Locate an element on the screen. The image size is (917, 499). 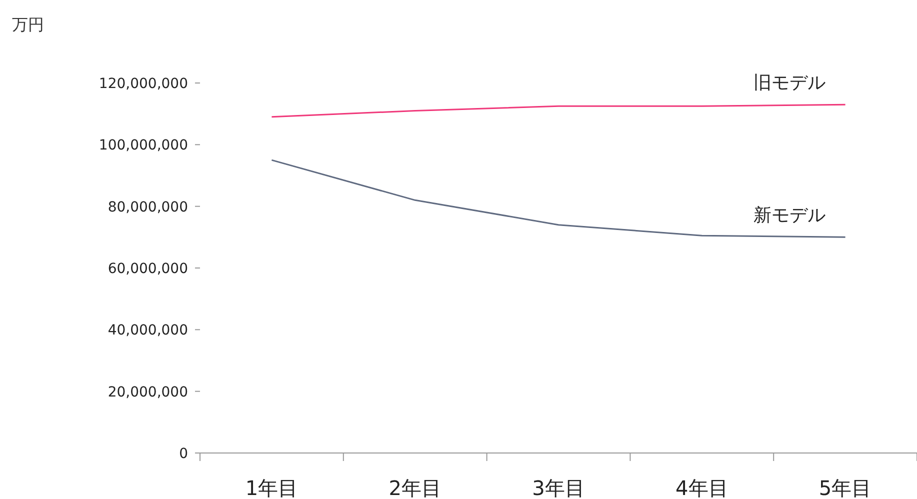
y-tick-label: 0 is located at coordinates (183, 454).